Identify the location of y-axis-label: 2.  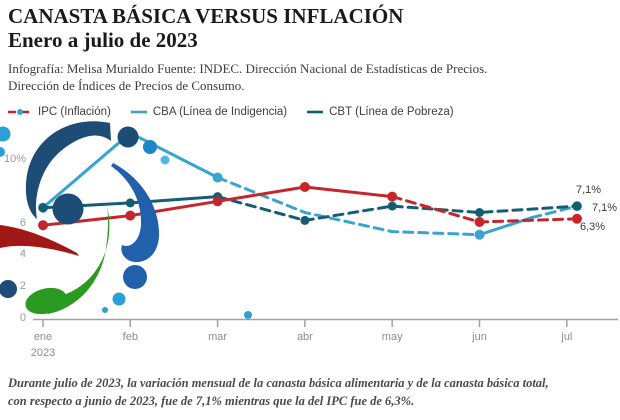
(22, 286).